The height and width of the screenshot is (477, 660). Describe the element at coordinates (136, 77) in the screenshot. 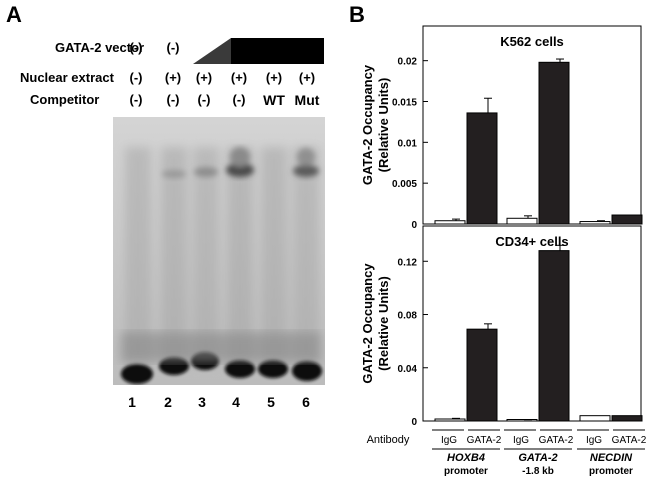

I see `lane1-extract: (-)` at that location.